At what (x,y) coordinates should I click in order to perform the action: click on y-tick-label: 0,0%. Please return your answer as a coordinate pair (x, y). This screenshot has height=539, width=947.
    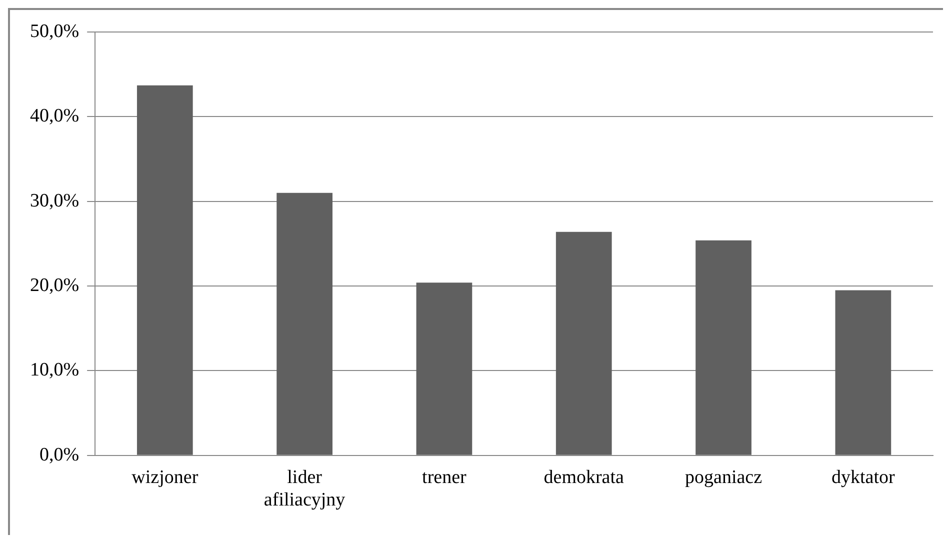
    Looking at the image, I should click on (60, 455).